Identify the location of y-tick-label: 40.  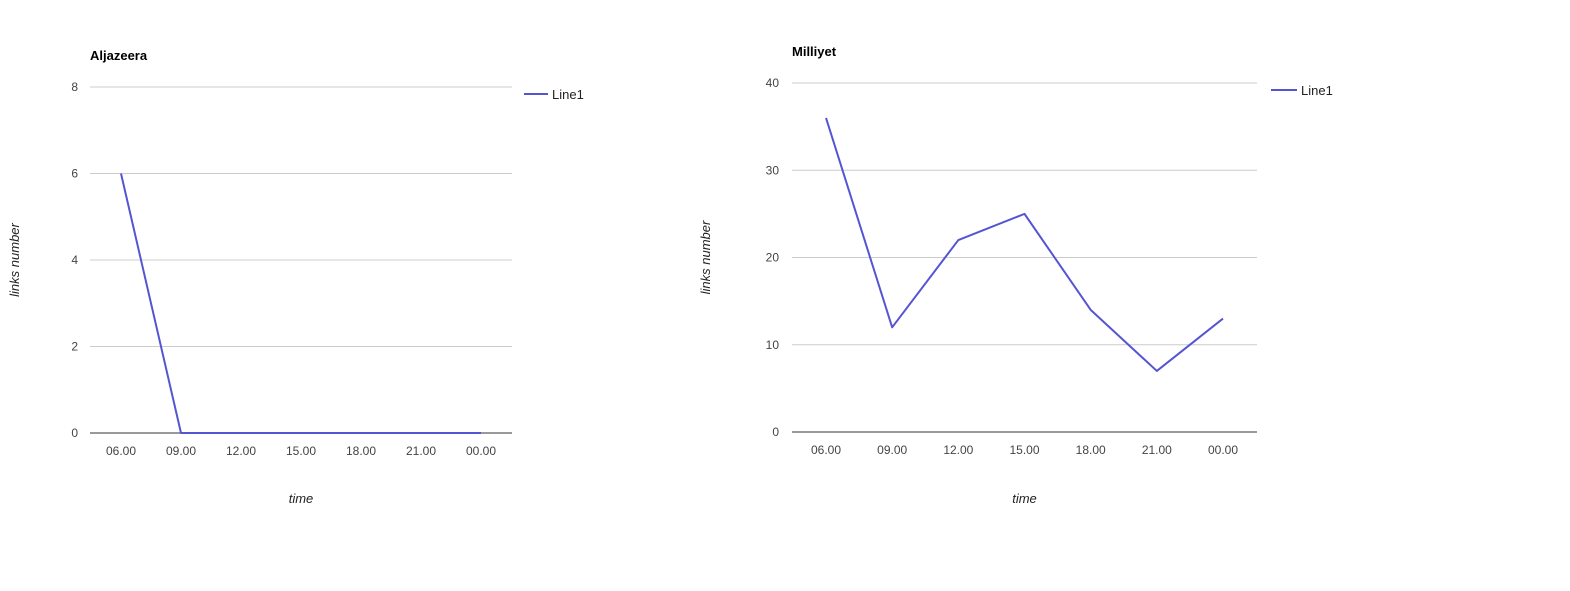
(773, 83).